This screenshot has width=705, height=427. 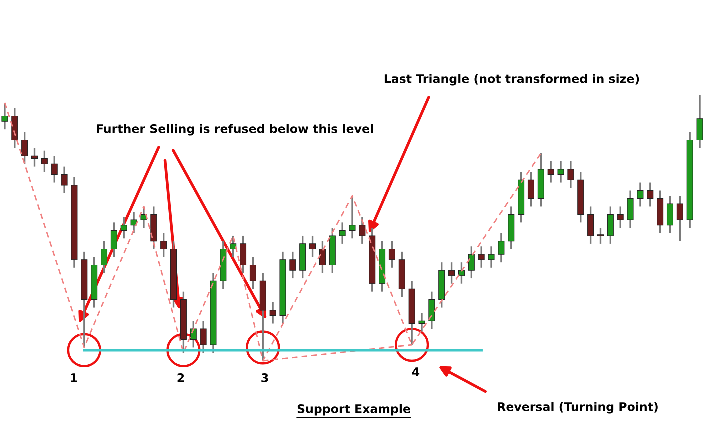 I want to click on text: 3, so click(x=265, y=377).